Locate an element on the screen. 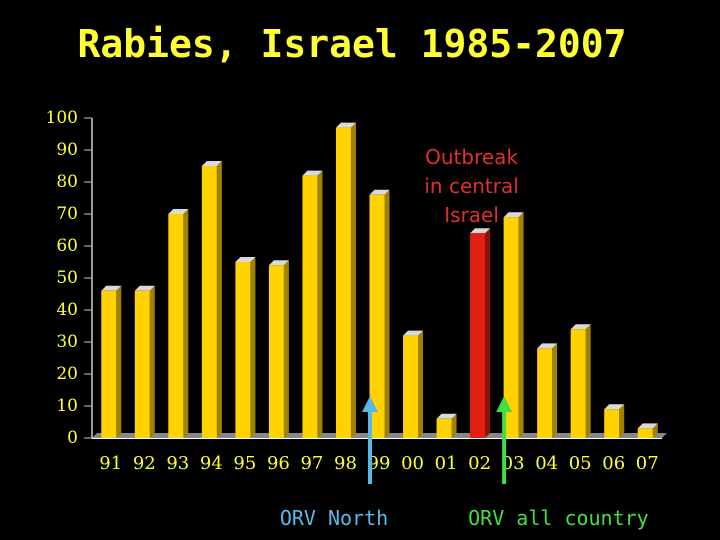 The image size is (720, 540). x-tick-label: 00 is located at coordinates (412, 463).